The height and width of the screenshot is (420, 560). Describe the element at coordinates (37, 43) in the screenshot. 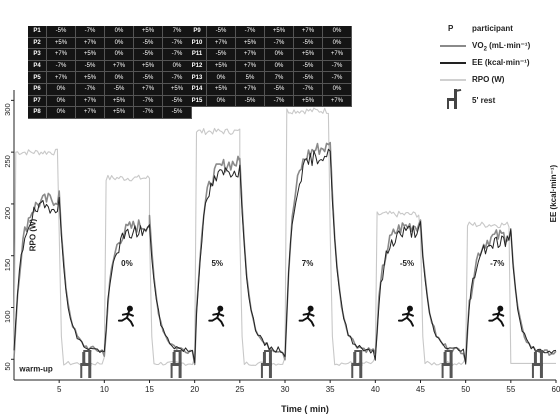

I see `participant-id: P2` at that location.